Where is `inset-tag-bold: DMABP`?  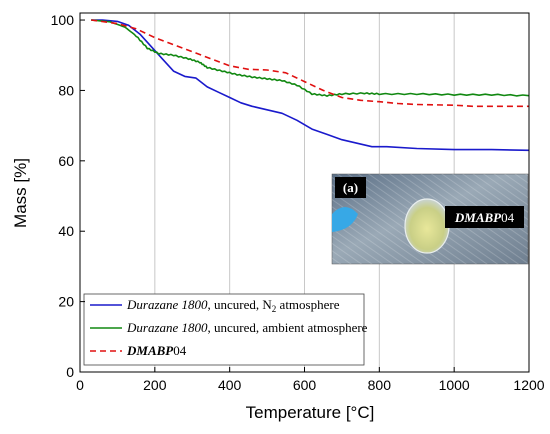 inset-tag-bold: DMABP is located at coordinates (478, 217).